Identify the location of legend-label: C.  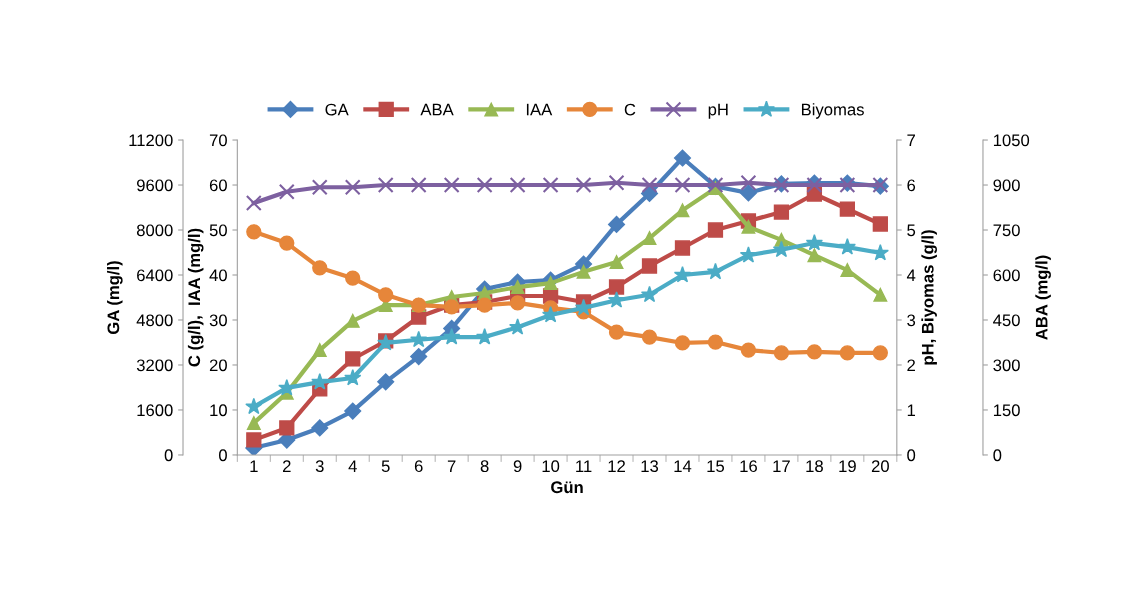
(630, 109).